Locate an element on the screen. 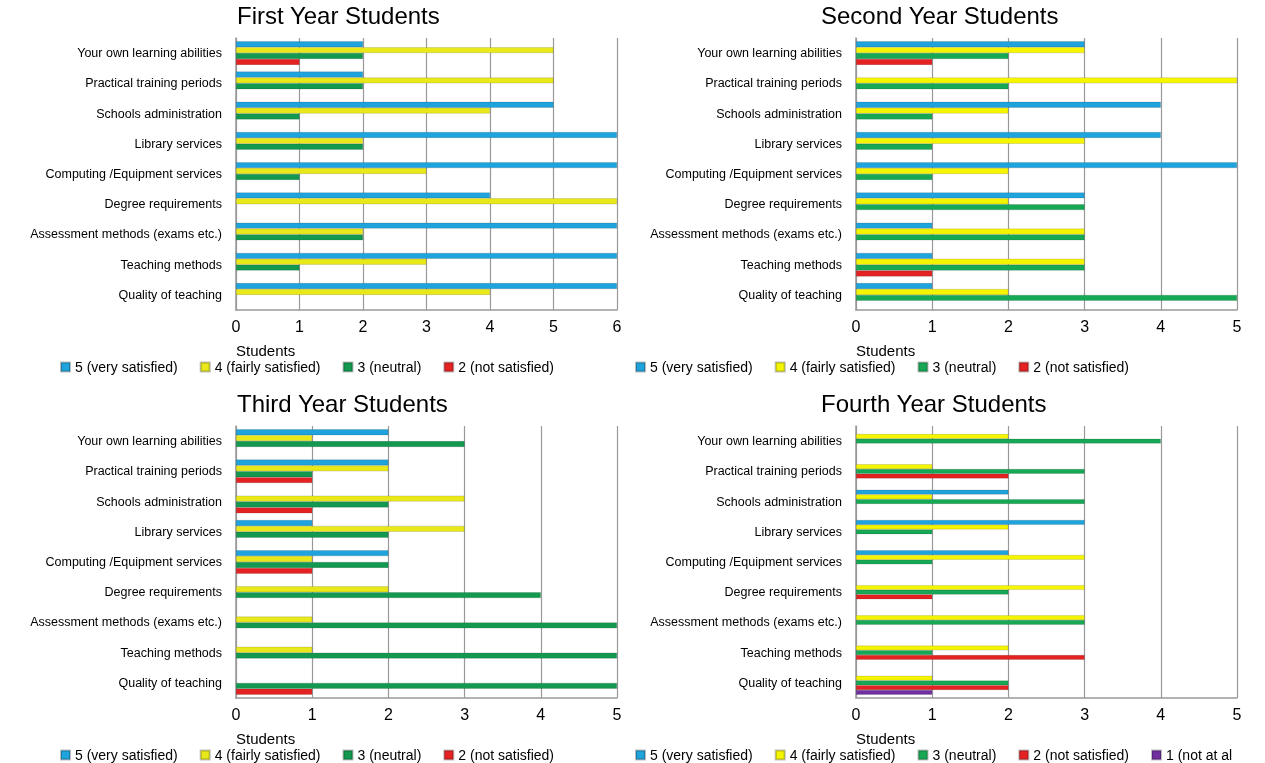  x-tick-label: 6 is located at coordinates (617, 326).